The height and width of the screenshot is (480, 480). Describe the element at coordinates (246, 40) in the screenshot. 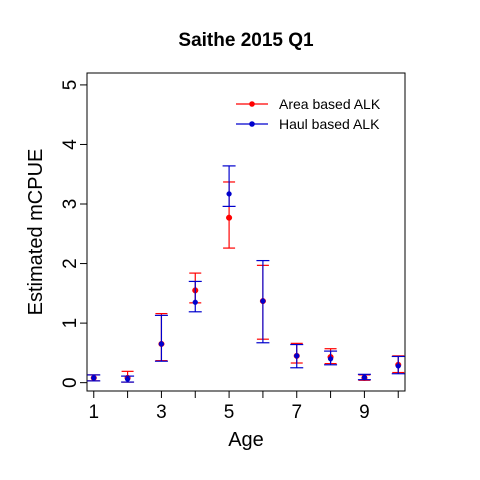

I see `chart-title: Saithe 2015 Q1` at that location.